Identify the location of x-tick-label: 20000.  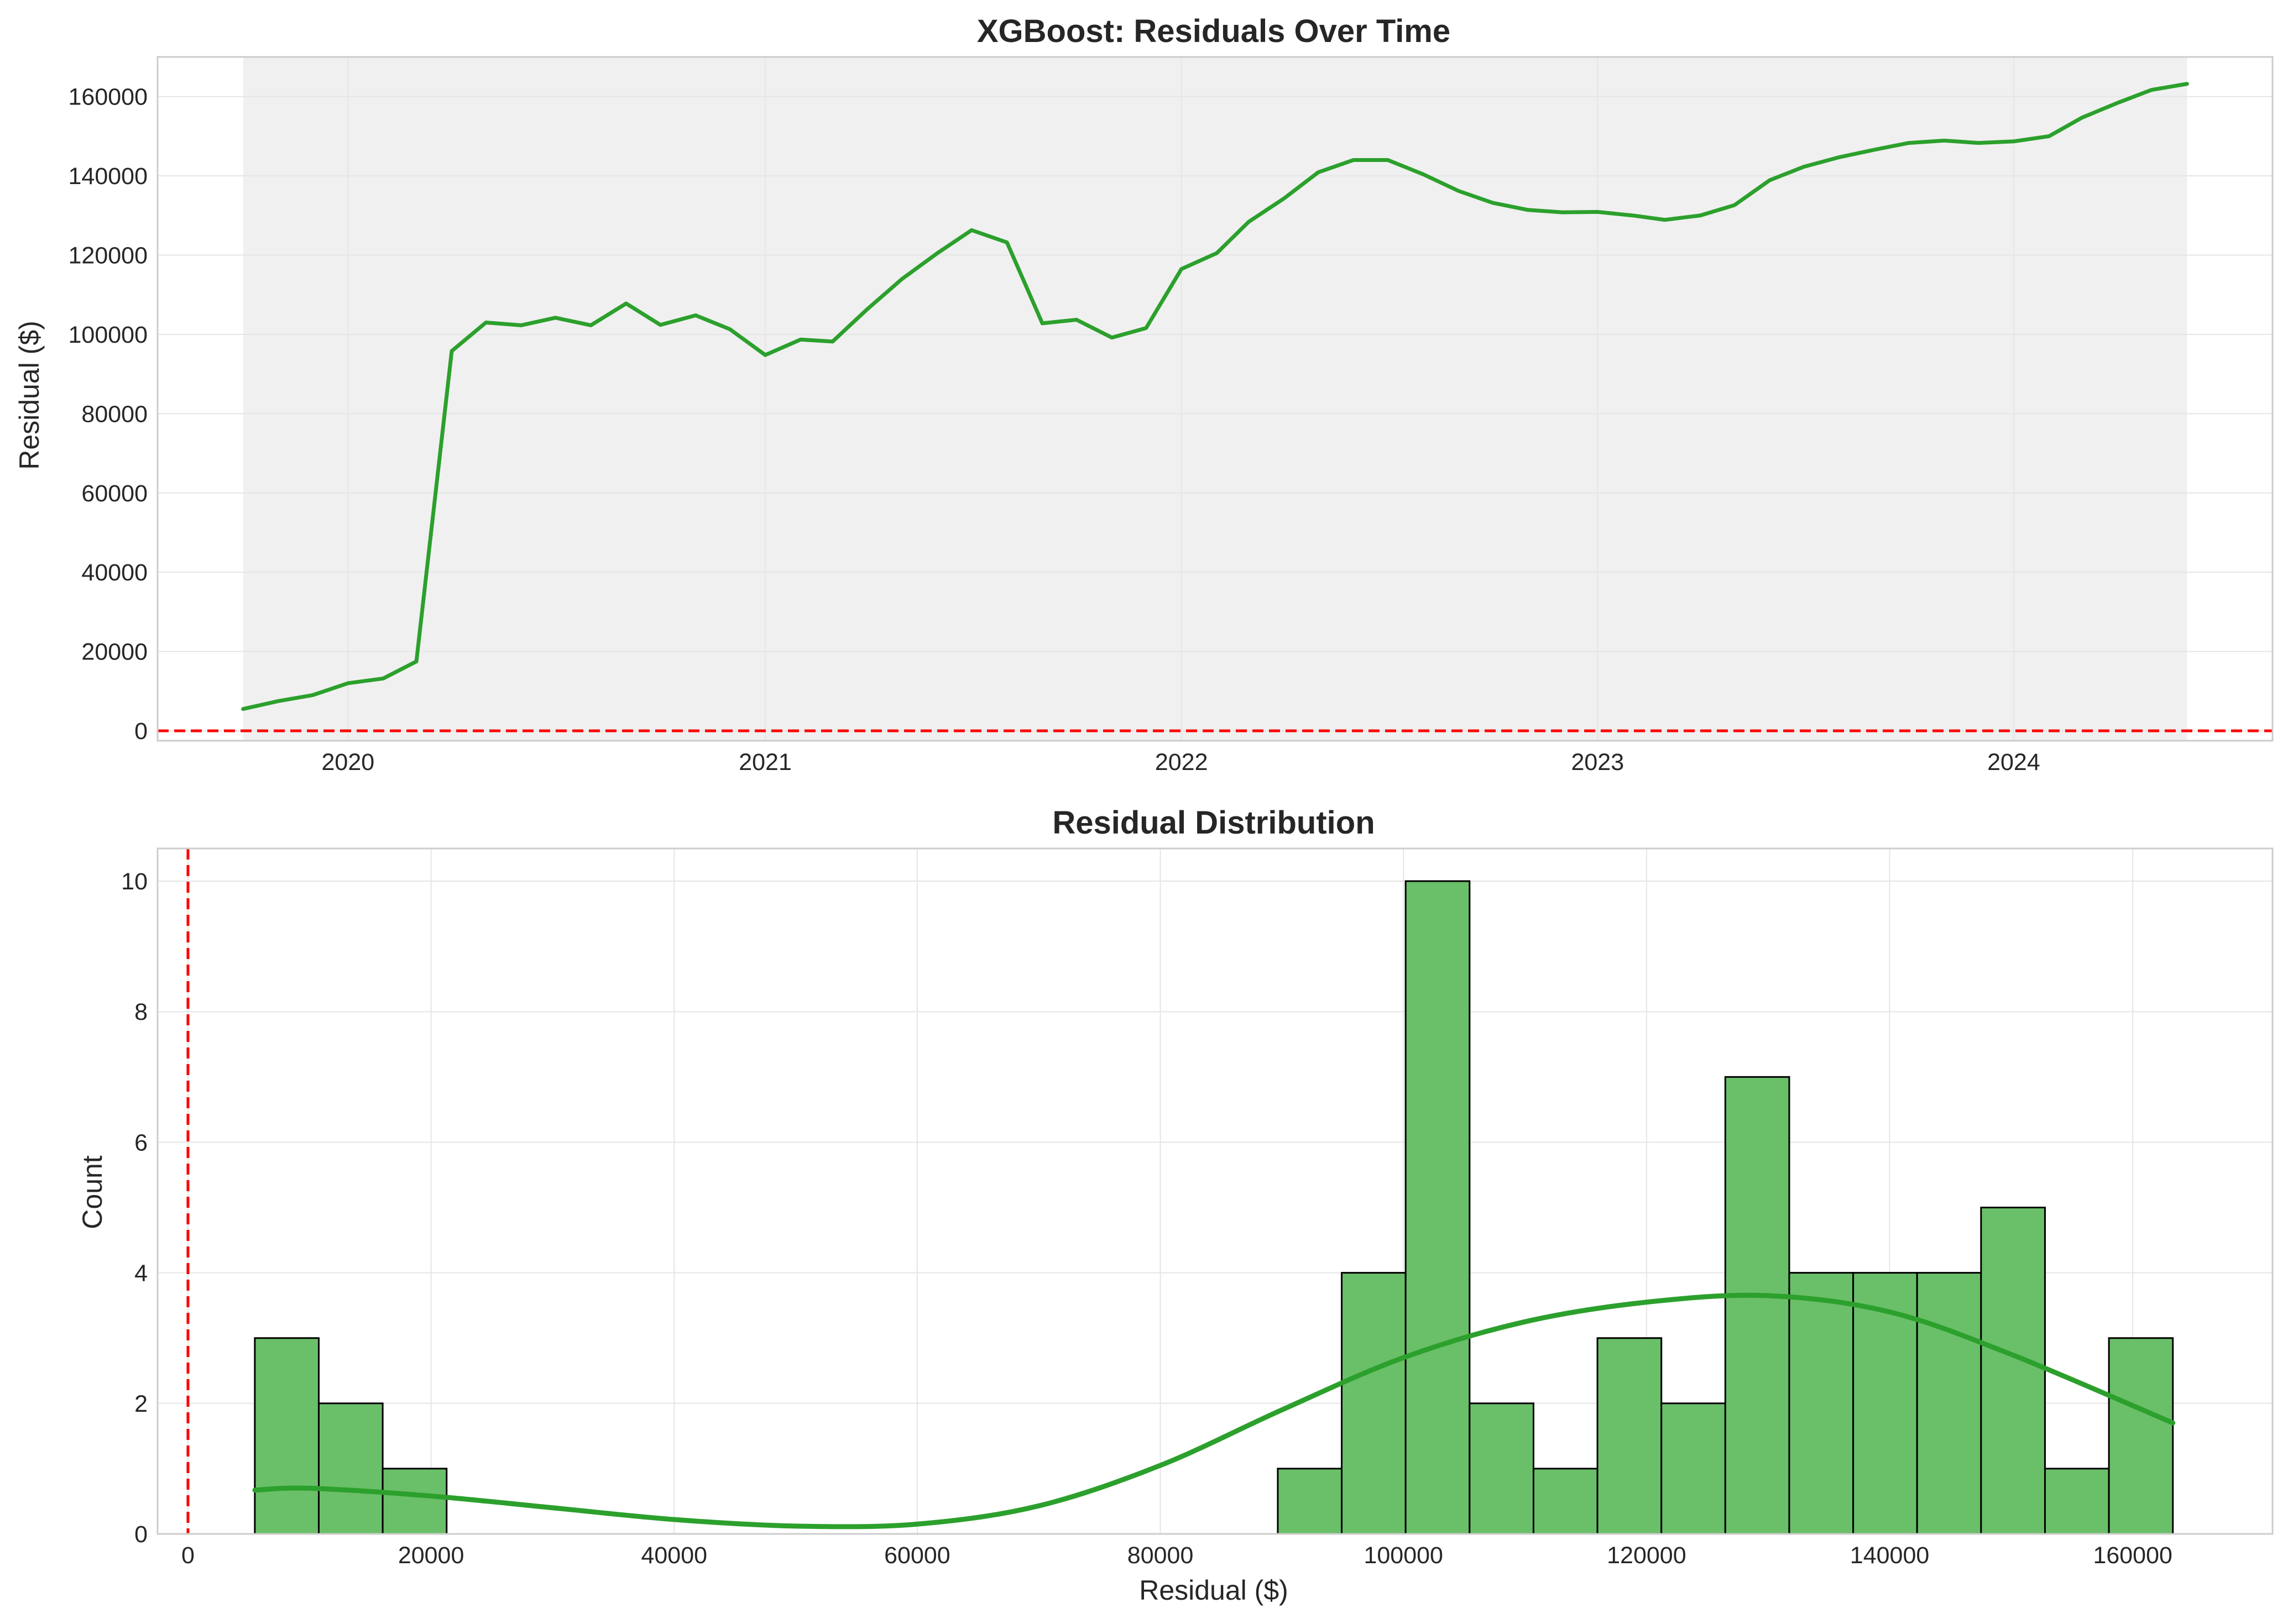
(431, 1555).